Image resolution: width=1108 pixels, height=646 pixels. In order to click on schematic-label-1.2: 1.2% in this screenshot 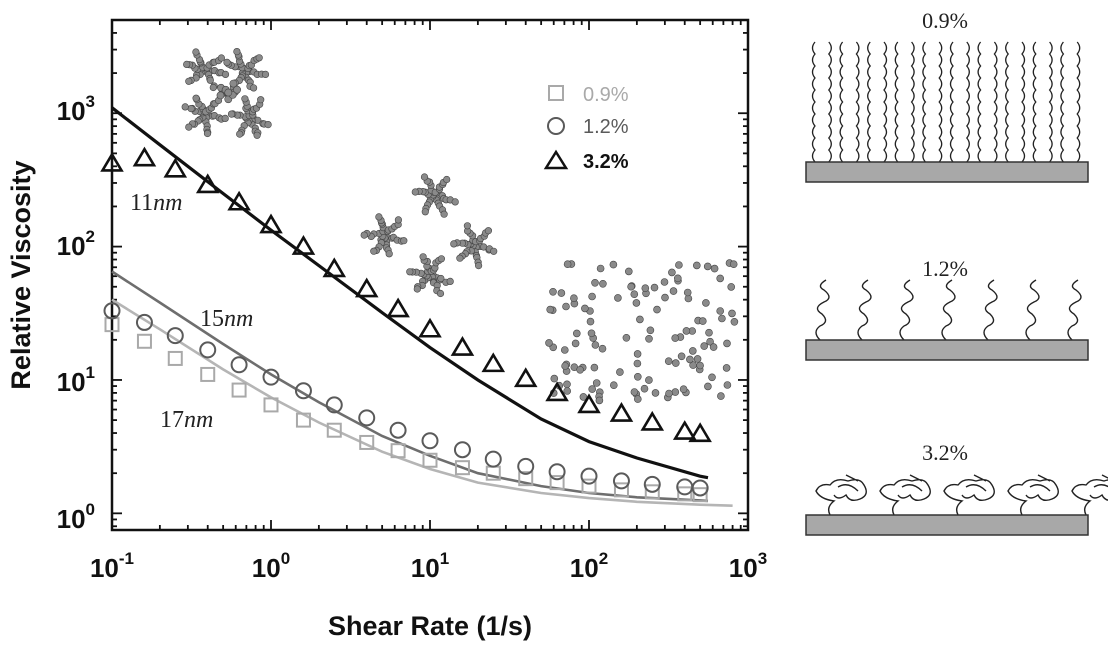, I will do `click(945, 268)`.